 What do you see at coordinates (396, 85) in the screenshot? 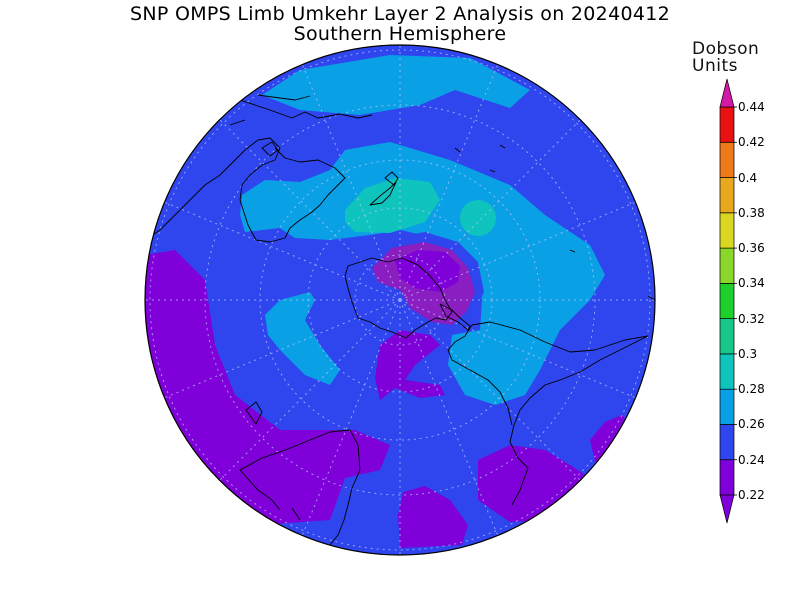
I see `ozone-mid-region-north` at bounding box center [396, 85].